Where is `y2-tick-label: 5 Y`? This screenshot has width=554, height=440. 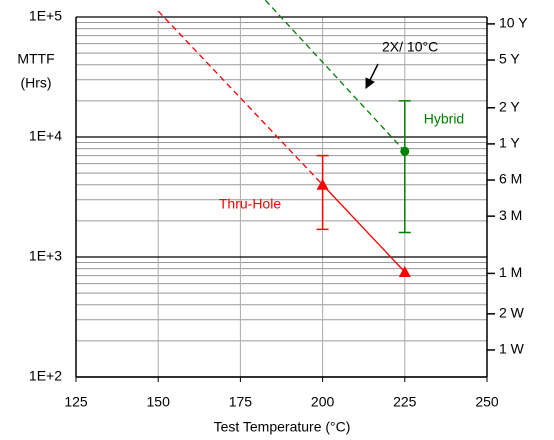 y2-tick-label: 5 Y is located at coordinates (509, 59).